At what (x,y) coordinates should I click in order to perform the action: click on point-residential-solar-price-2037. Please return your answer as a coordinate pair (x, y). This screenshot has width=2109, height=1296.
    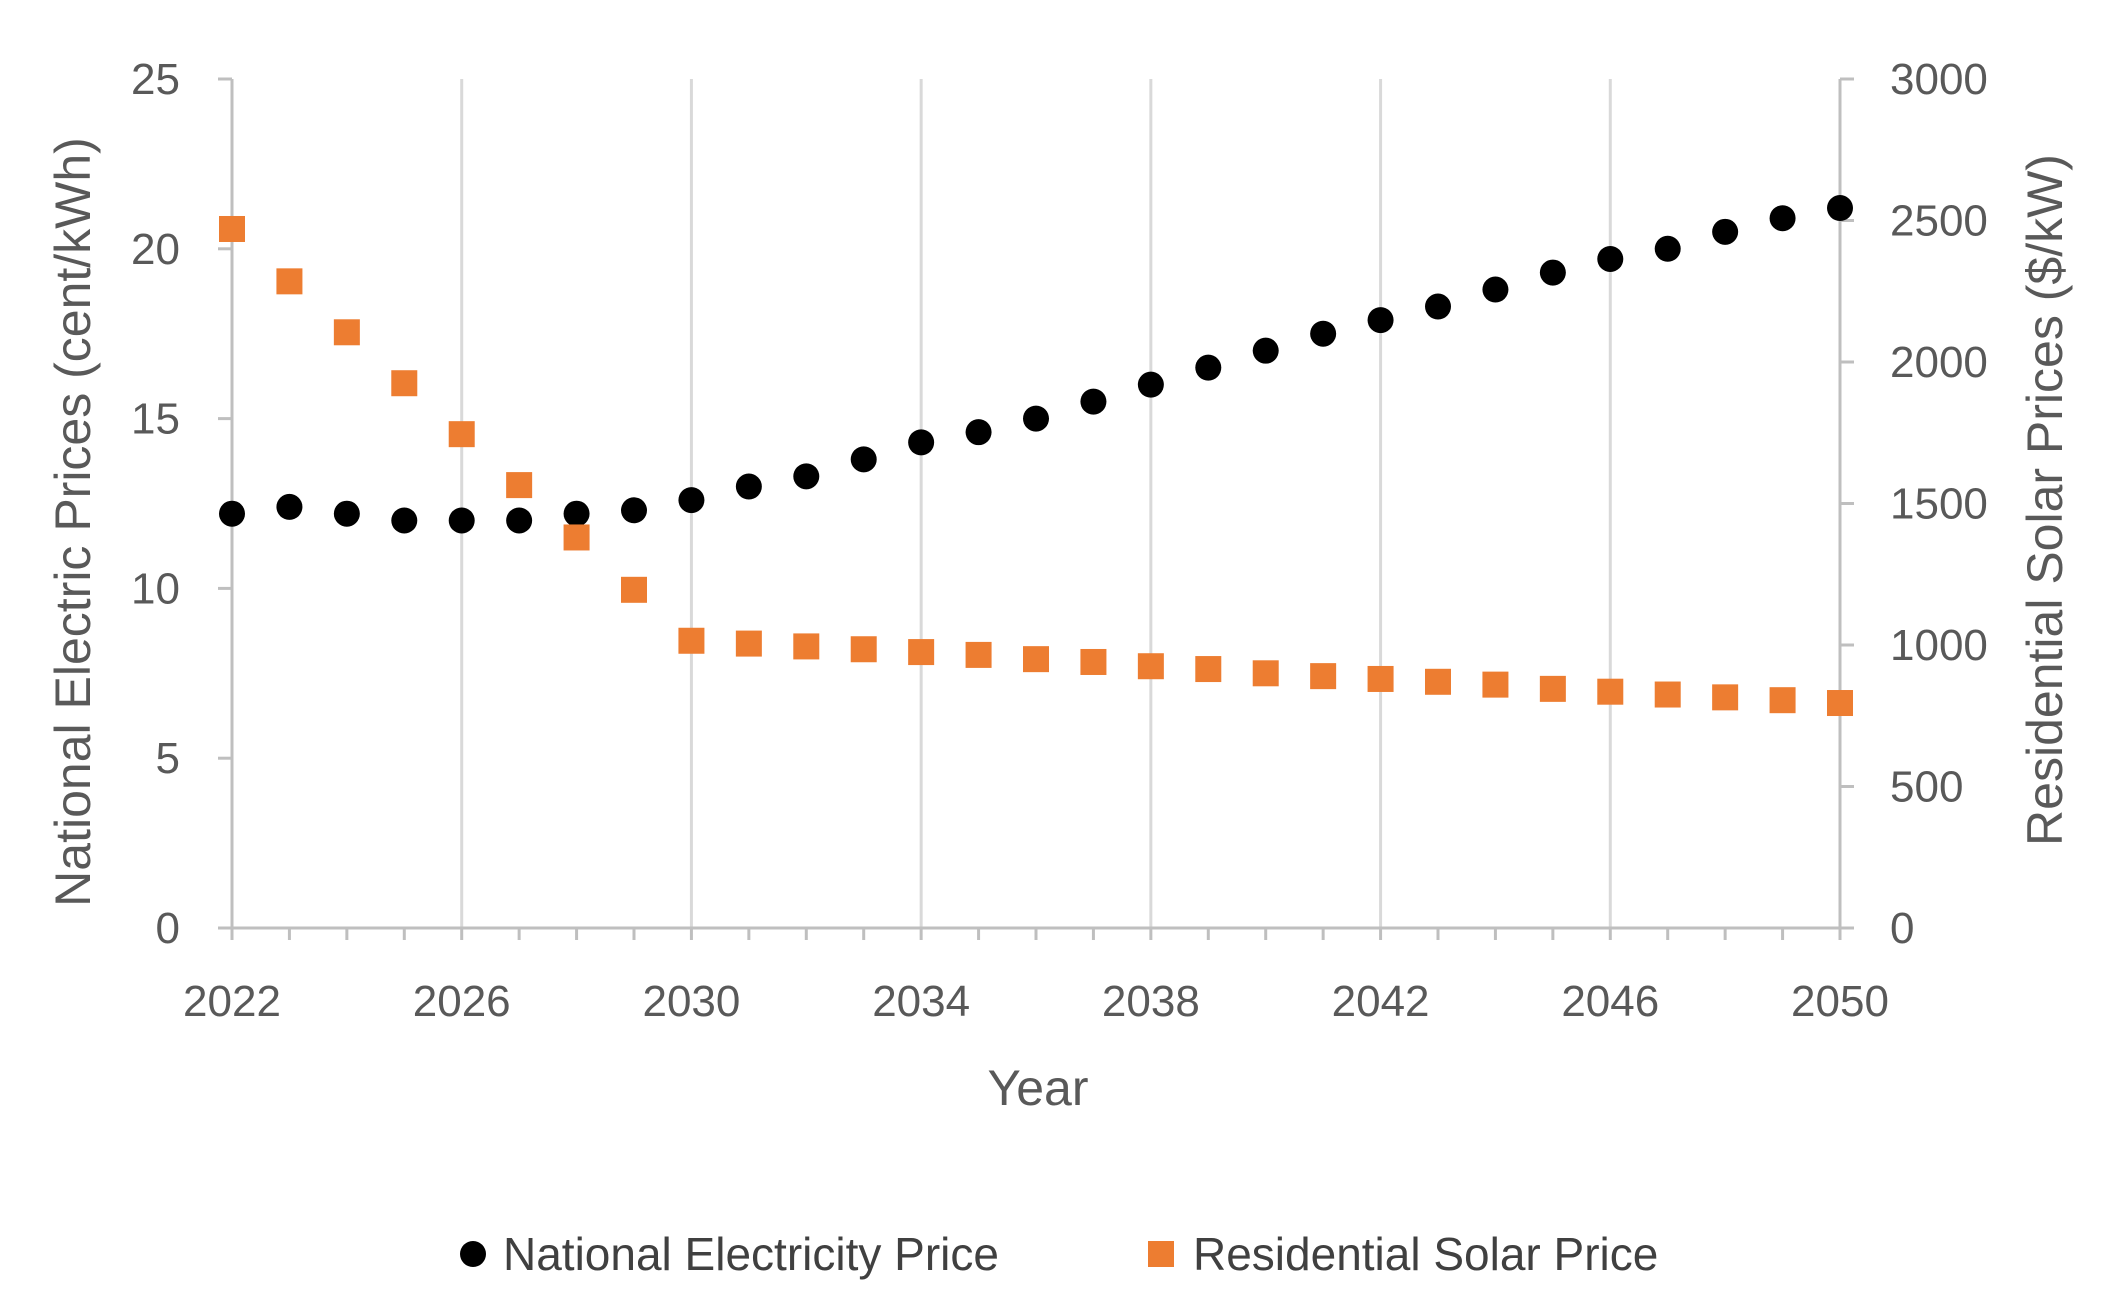
    Looking at the image, I should click on (1093, 661).